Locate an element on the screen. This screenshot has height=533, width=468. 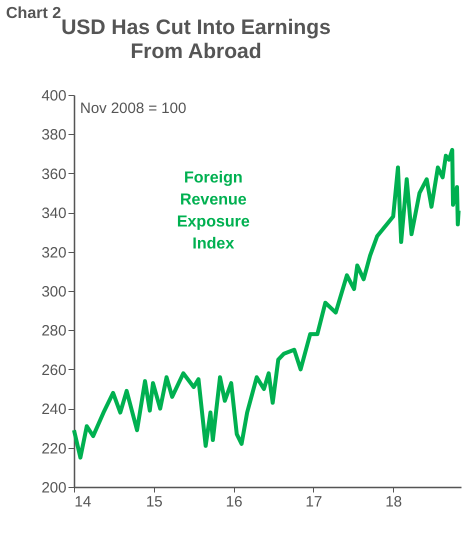
y-tick-label: 360 is located at coordinates (53, 174).